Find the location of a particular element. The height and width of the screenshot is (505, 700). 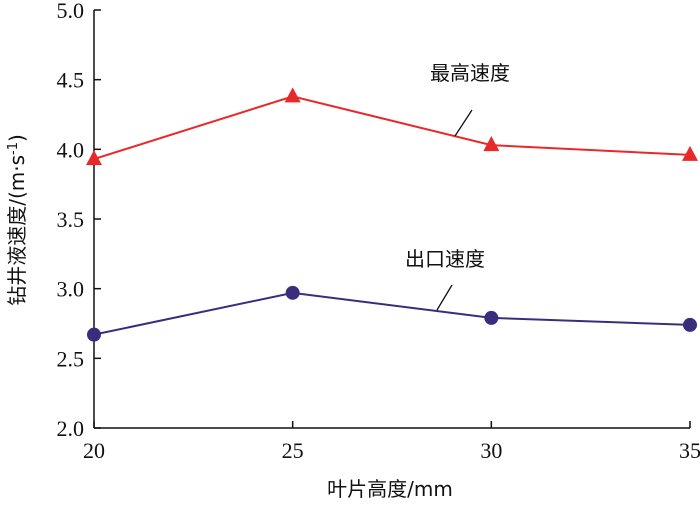

y-tick-label: 3.0 is located at coordinates (71, 289).